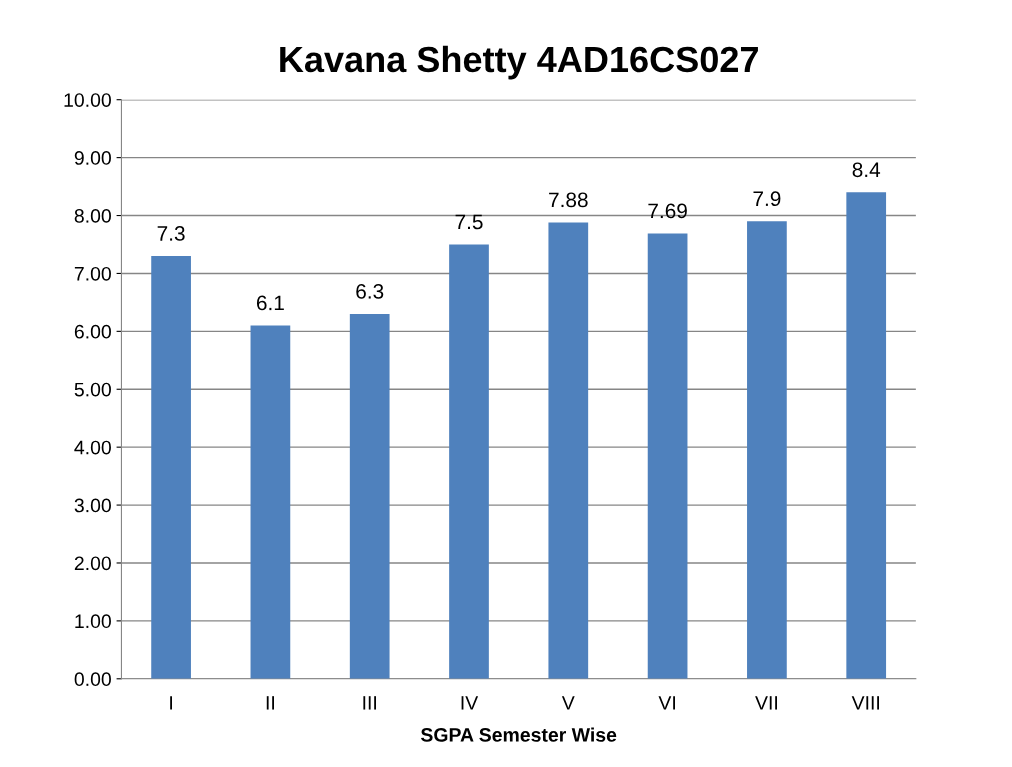 Image resolution: width=1012 pixels, height=767 pixels. What do you see at coordinates (568, 703) in the screenshot?
I see `x-tick-label: V` at bounding box center [568, 703].